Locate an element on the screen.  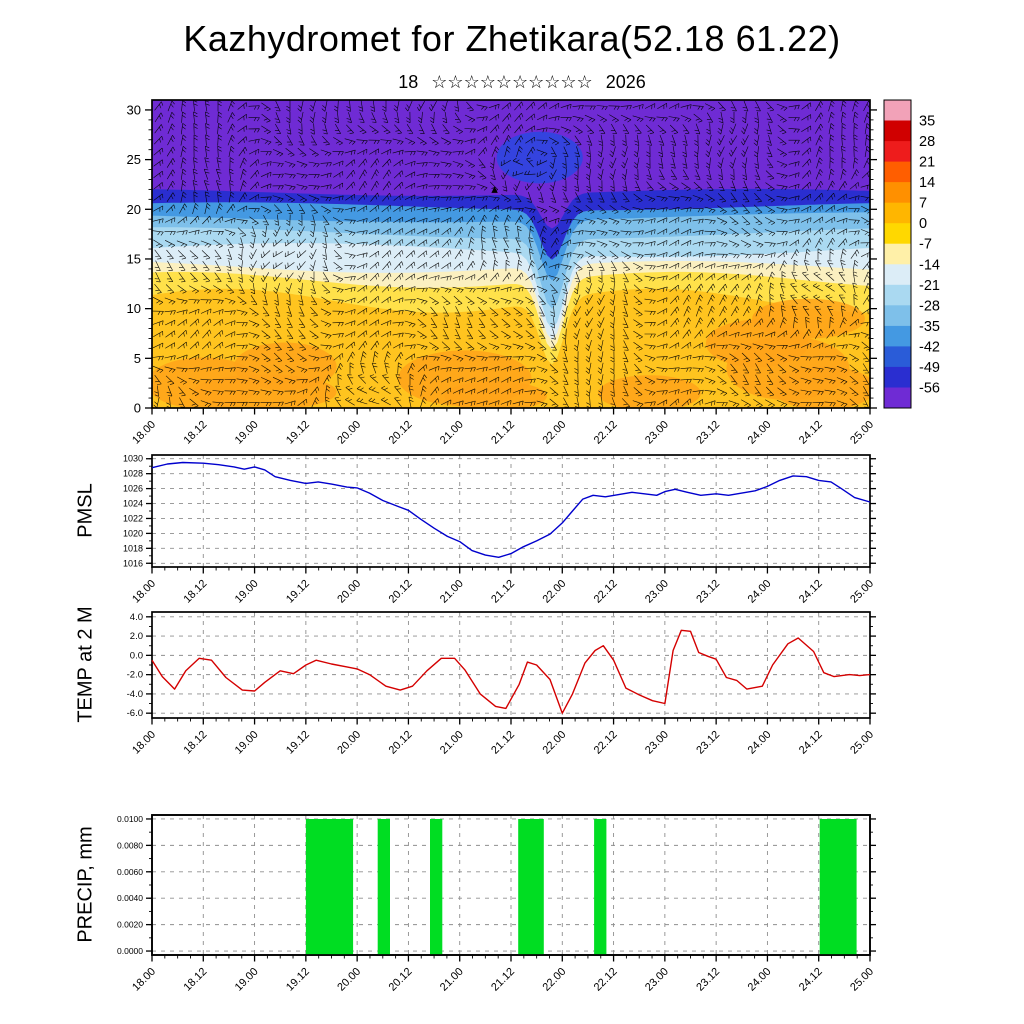
svg-text: 7 is located at coordinates (923, 204).